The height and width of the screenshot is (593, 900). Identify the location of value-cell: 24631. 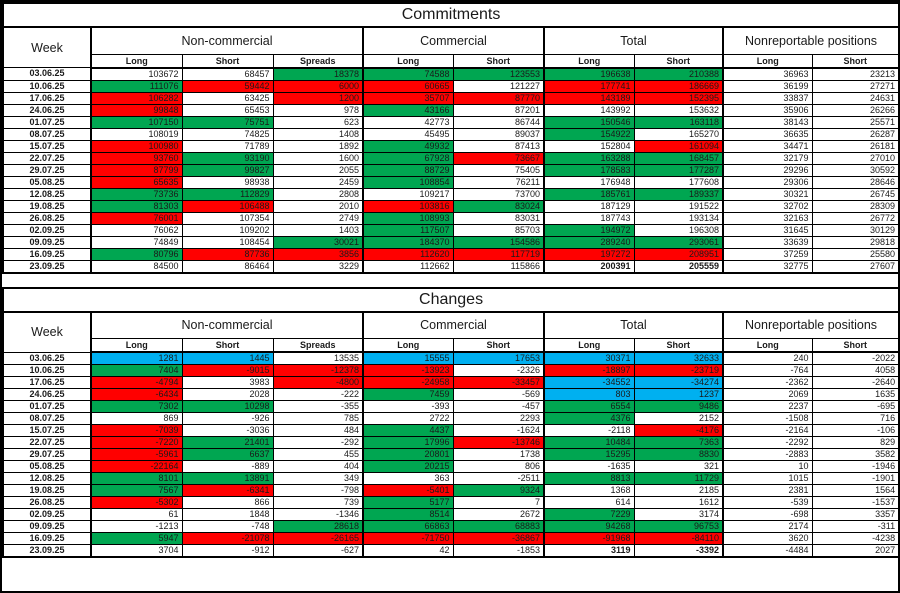
(854, 98).